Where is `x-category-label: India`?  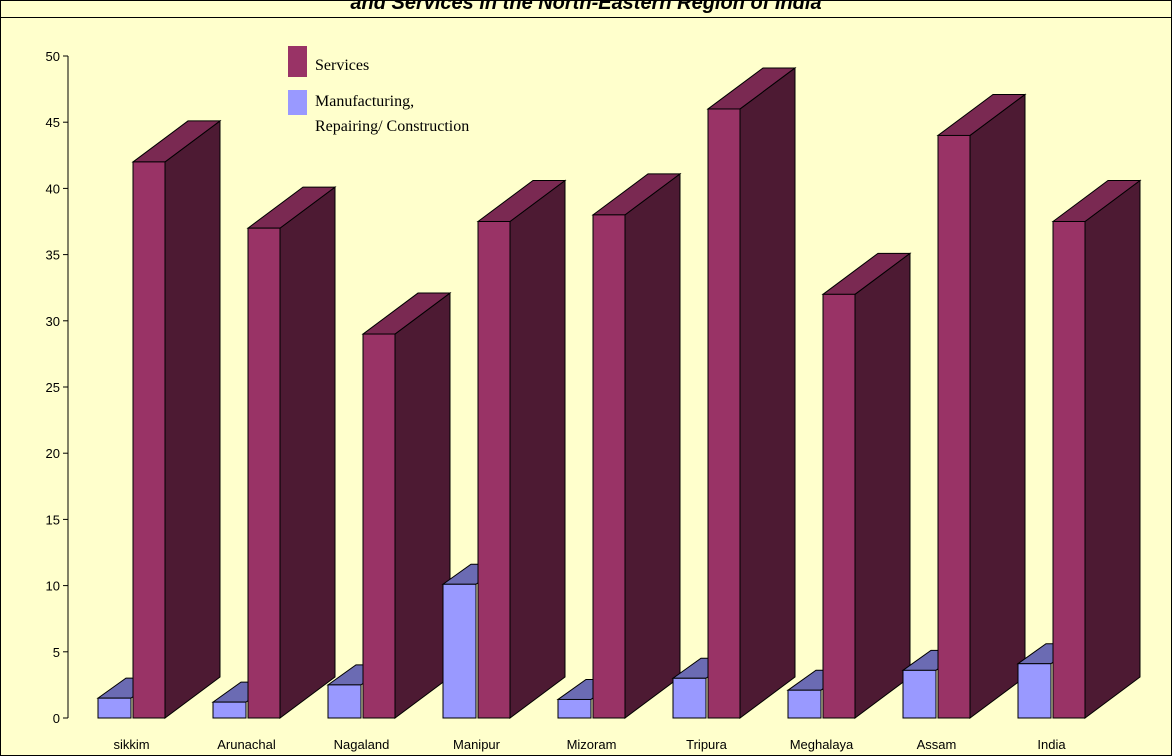 x-category-label: India is located at coordinates (1051, 744).